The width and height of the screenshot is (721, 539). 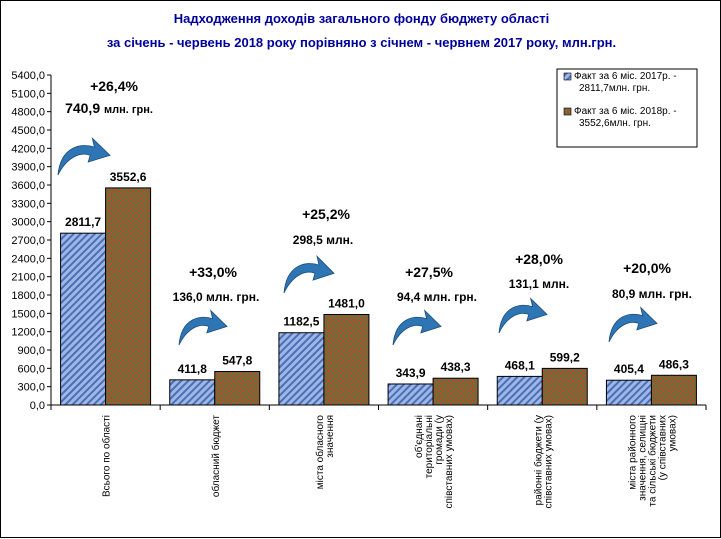 I want to click on bar-value-label: 468,1, so click(x=520, y=365).